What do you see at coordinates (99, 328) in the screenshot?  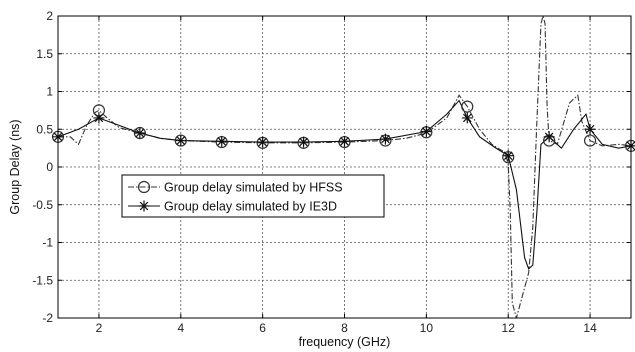 I see `x-tick-label: 2` at bounding box center [99, 328].